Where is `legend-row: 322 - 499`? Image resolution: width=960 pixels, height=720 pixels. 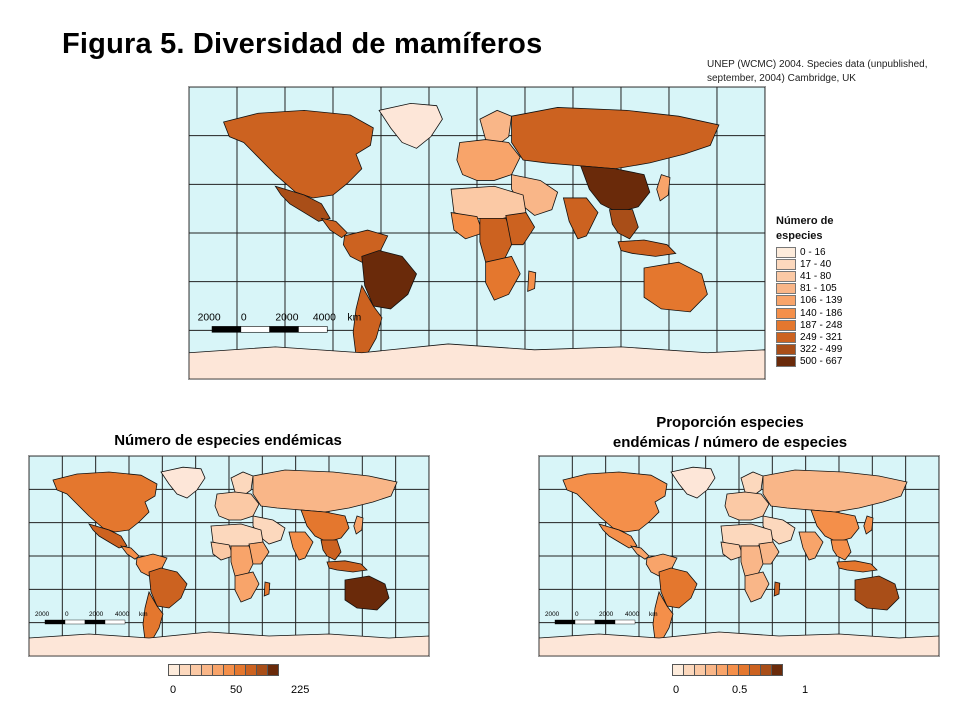
legend-row: 322 - 499 is located at coordinates (809, 350).